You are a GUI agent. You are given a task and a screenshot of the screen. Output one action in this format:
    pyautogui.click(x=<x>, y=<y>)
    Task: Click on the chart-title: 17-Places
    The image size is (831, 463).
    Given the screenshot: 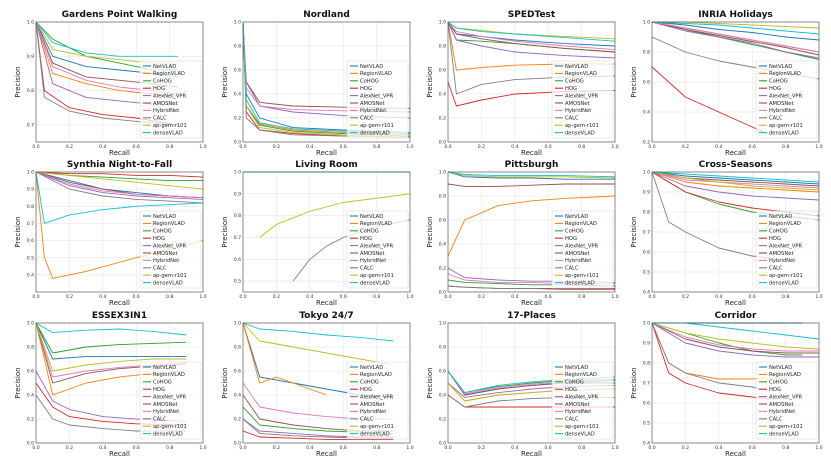 What is the action you would take?
    pyautogui.click(x=531, y=316)
    